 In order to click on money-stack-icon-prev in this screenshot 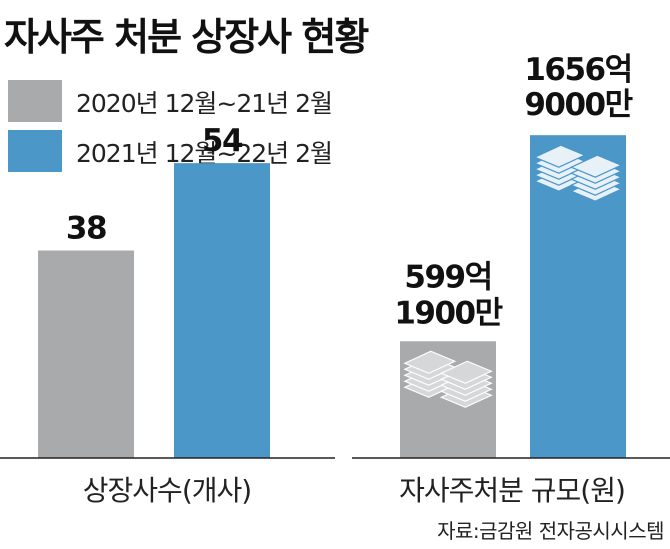, I will do `click(448, 379)`.